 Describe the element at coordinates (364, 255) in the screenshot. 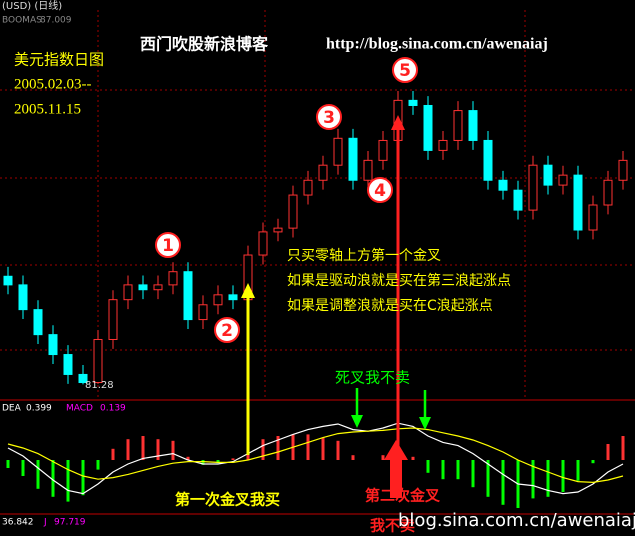

I see `note: 只买零轴上方第一个金叉` at that location.